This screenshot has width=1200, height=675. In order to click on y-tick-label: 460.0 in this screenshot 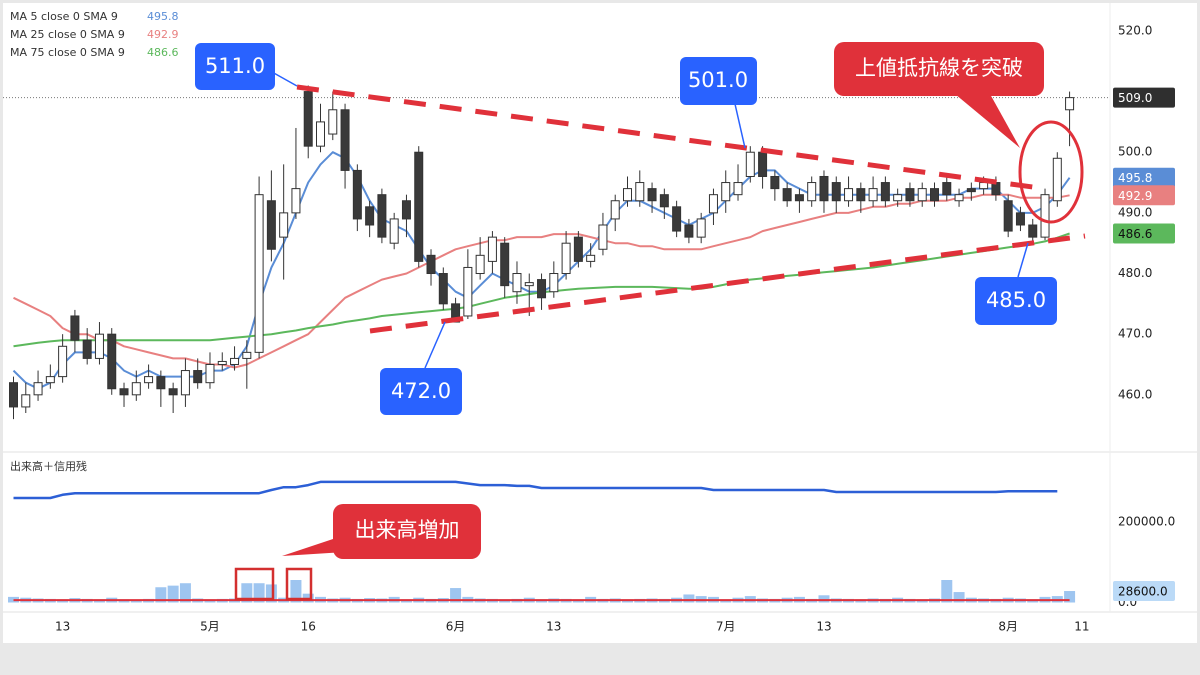, I will do `click(1135, 394)`.